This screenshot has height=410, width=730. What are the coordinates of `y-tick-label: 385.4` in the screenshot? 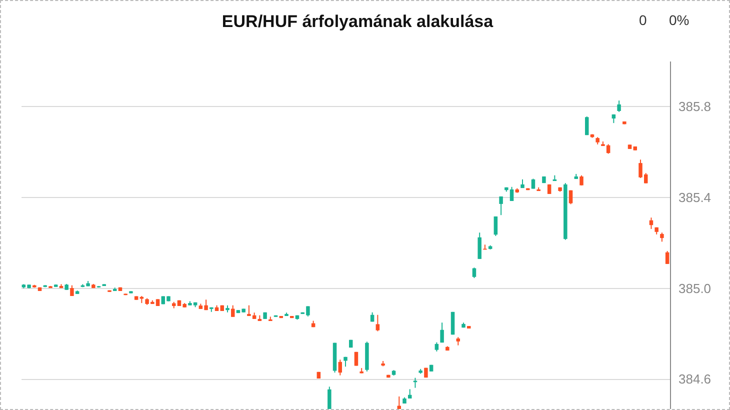 It's located at (695, 197).